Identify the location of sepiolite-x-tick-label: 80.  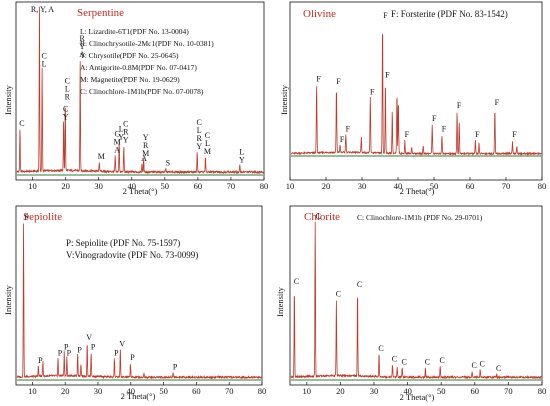
(262, 391).